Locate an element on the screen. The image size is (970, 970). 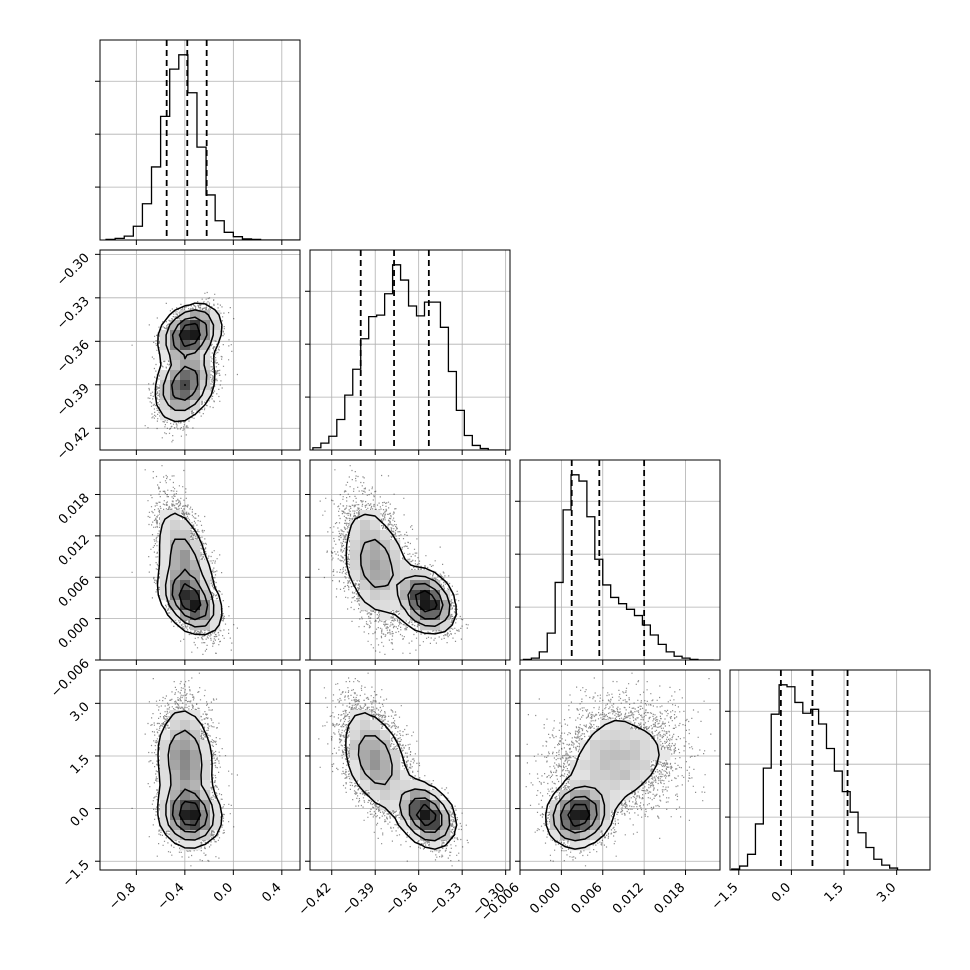
scatter-points is located at coordinates (184, 367).